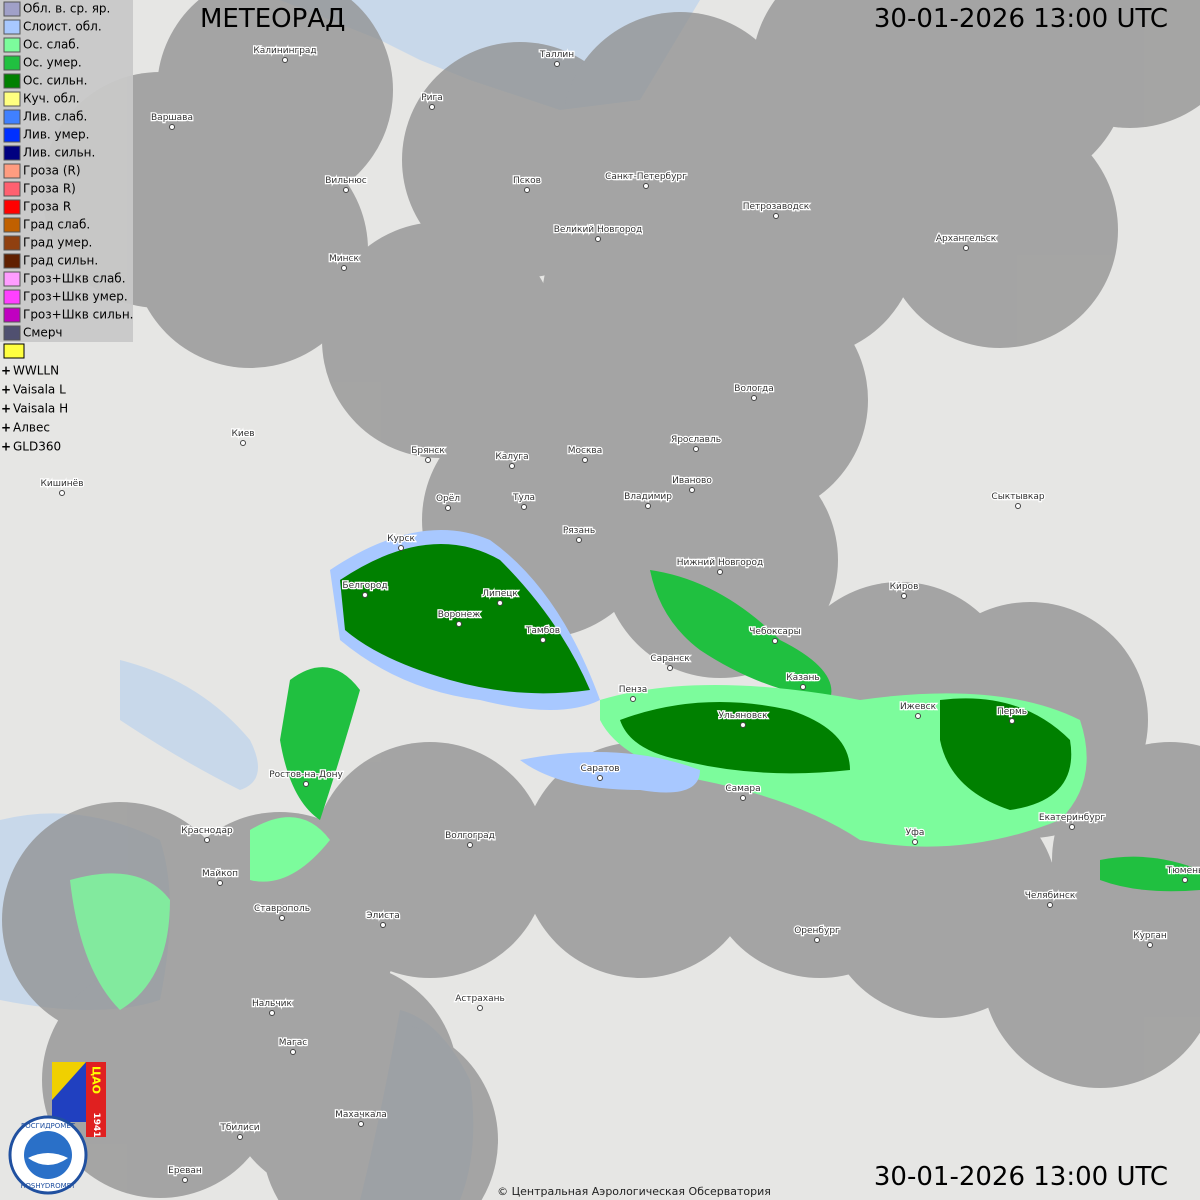  I want to click on legend-label: Град слаб., so click(56, 225).